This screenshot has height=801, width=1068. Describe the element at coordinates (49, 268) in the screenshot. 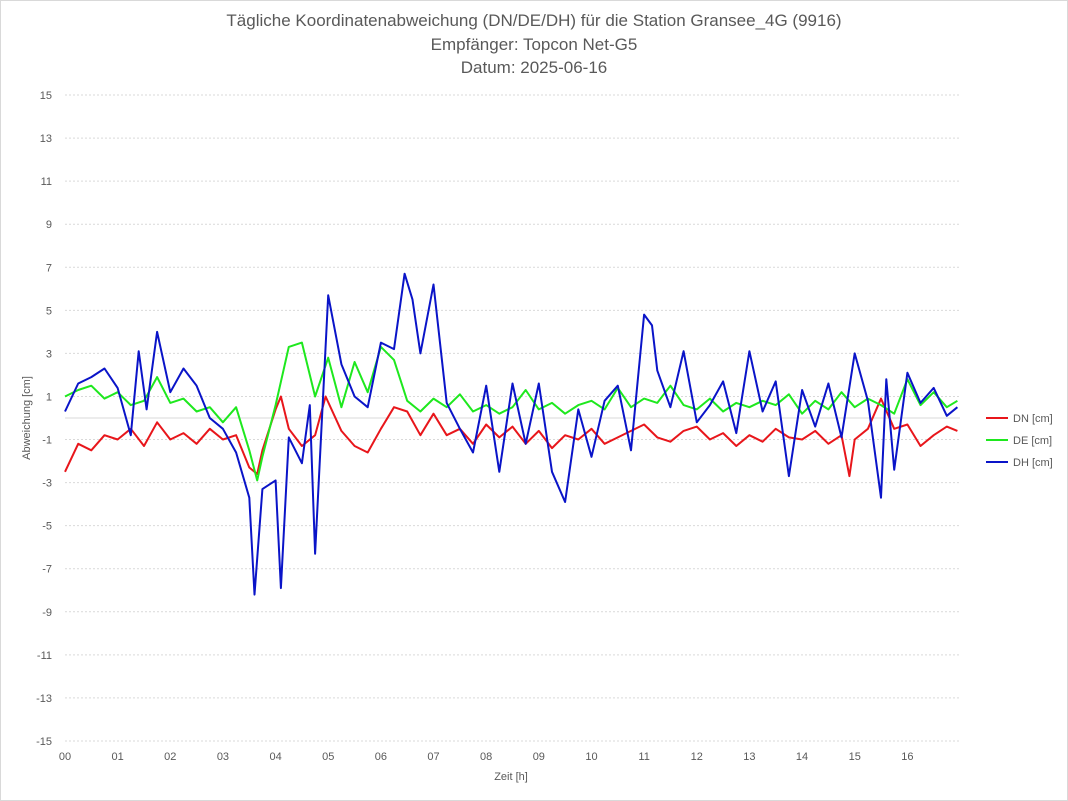

I see `y-tick-label: 7` at that location.